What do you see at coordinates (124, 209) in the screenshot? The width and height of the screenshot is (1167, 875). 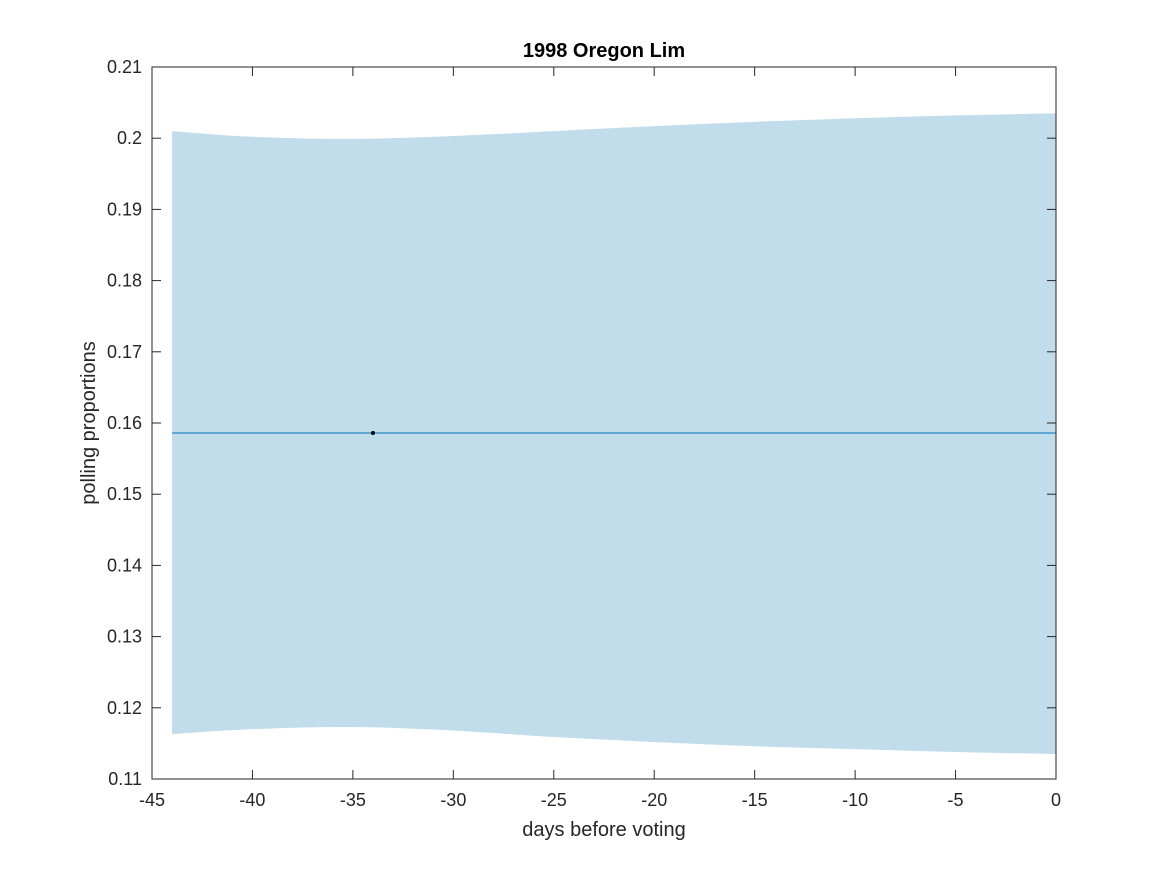 I see `y-tick-label: 0.19` at bounding box center [124, 209].